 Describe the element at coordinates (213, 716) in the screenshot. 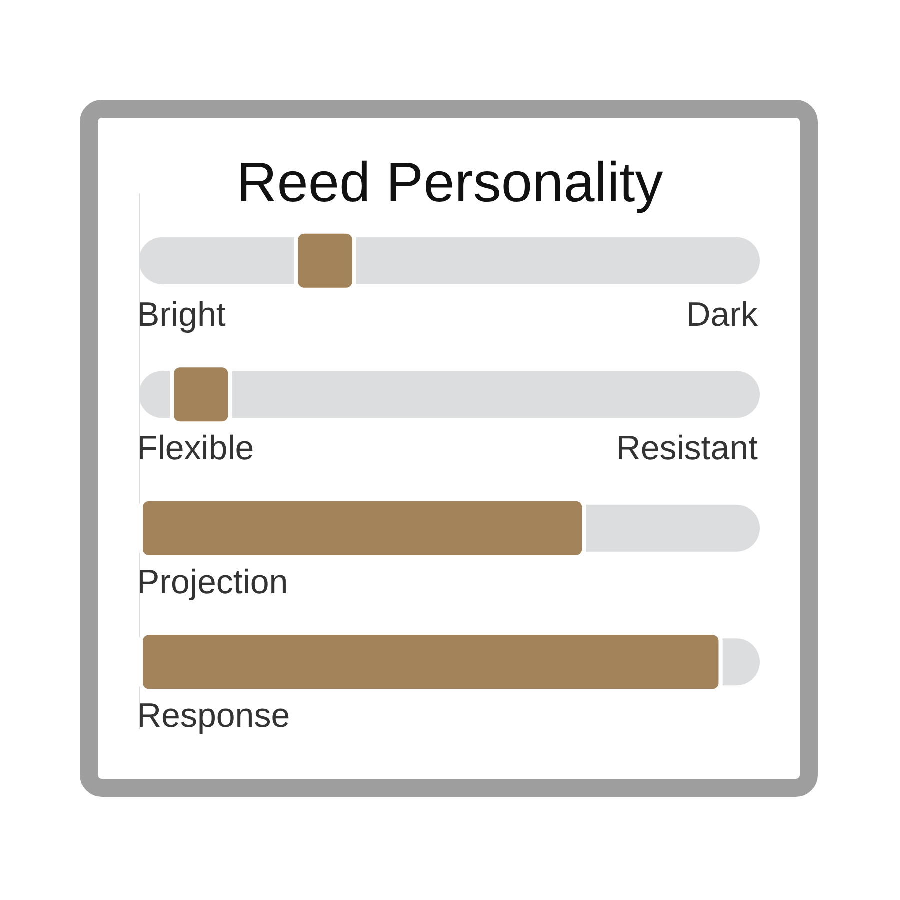

I see `y-tick-label: Response` at that location.